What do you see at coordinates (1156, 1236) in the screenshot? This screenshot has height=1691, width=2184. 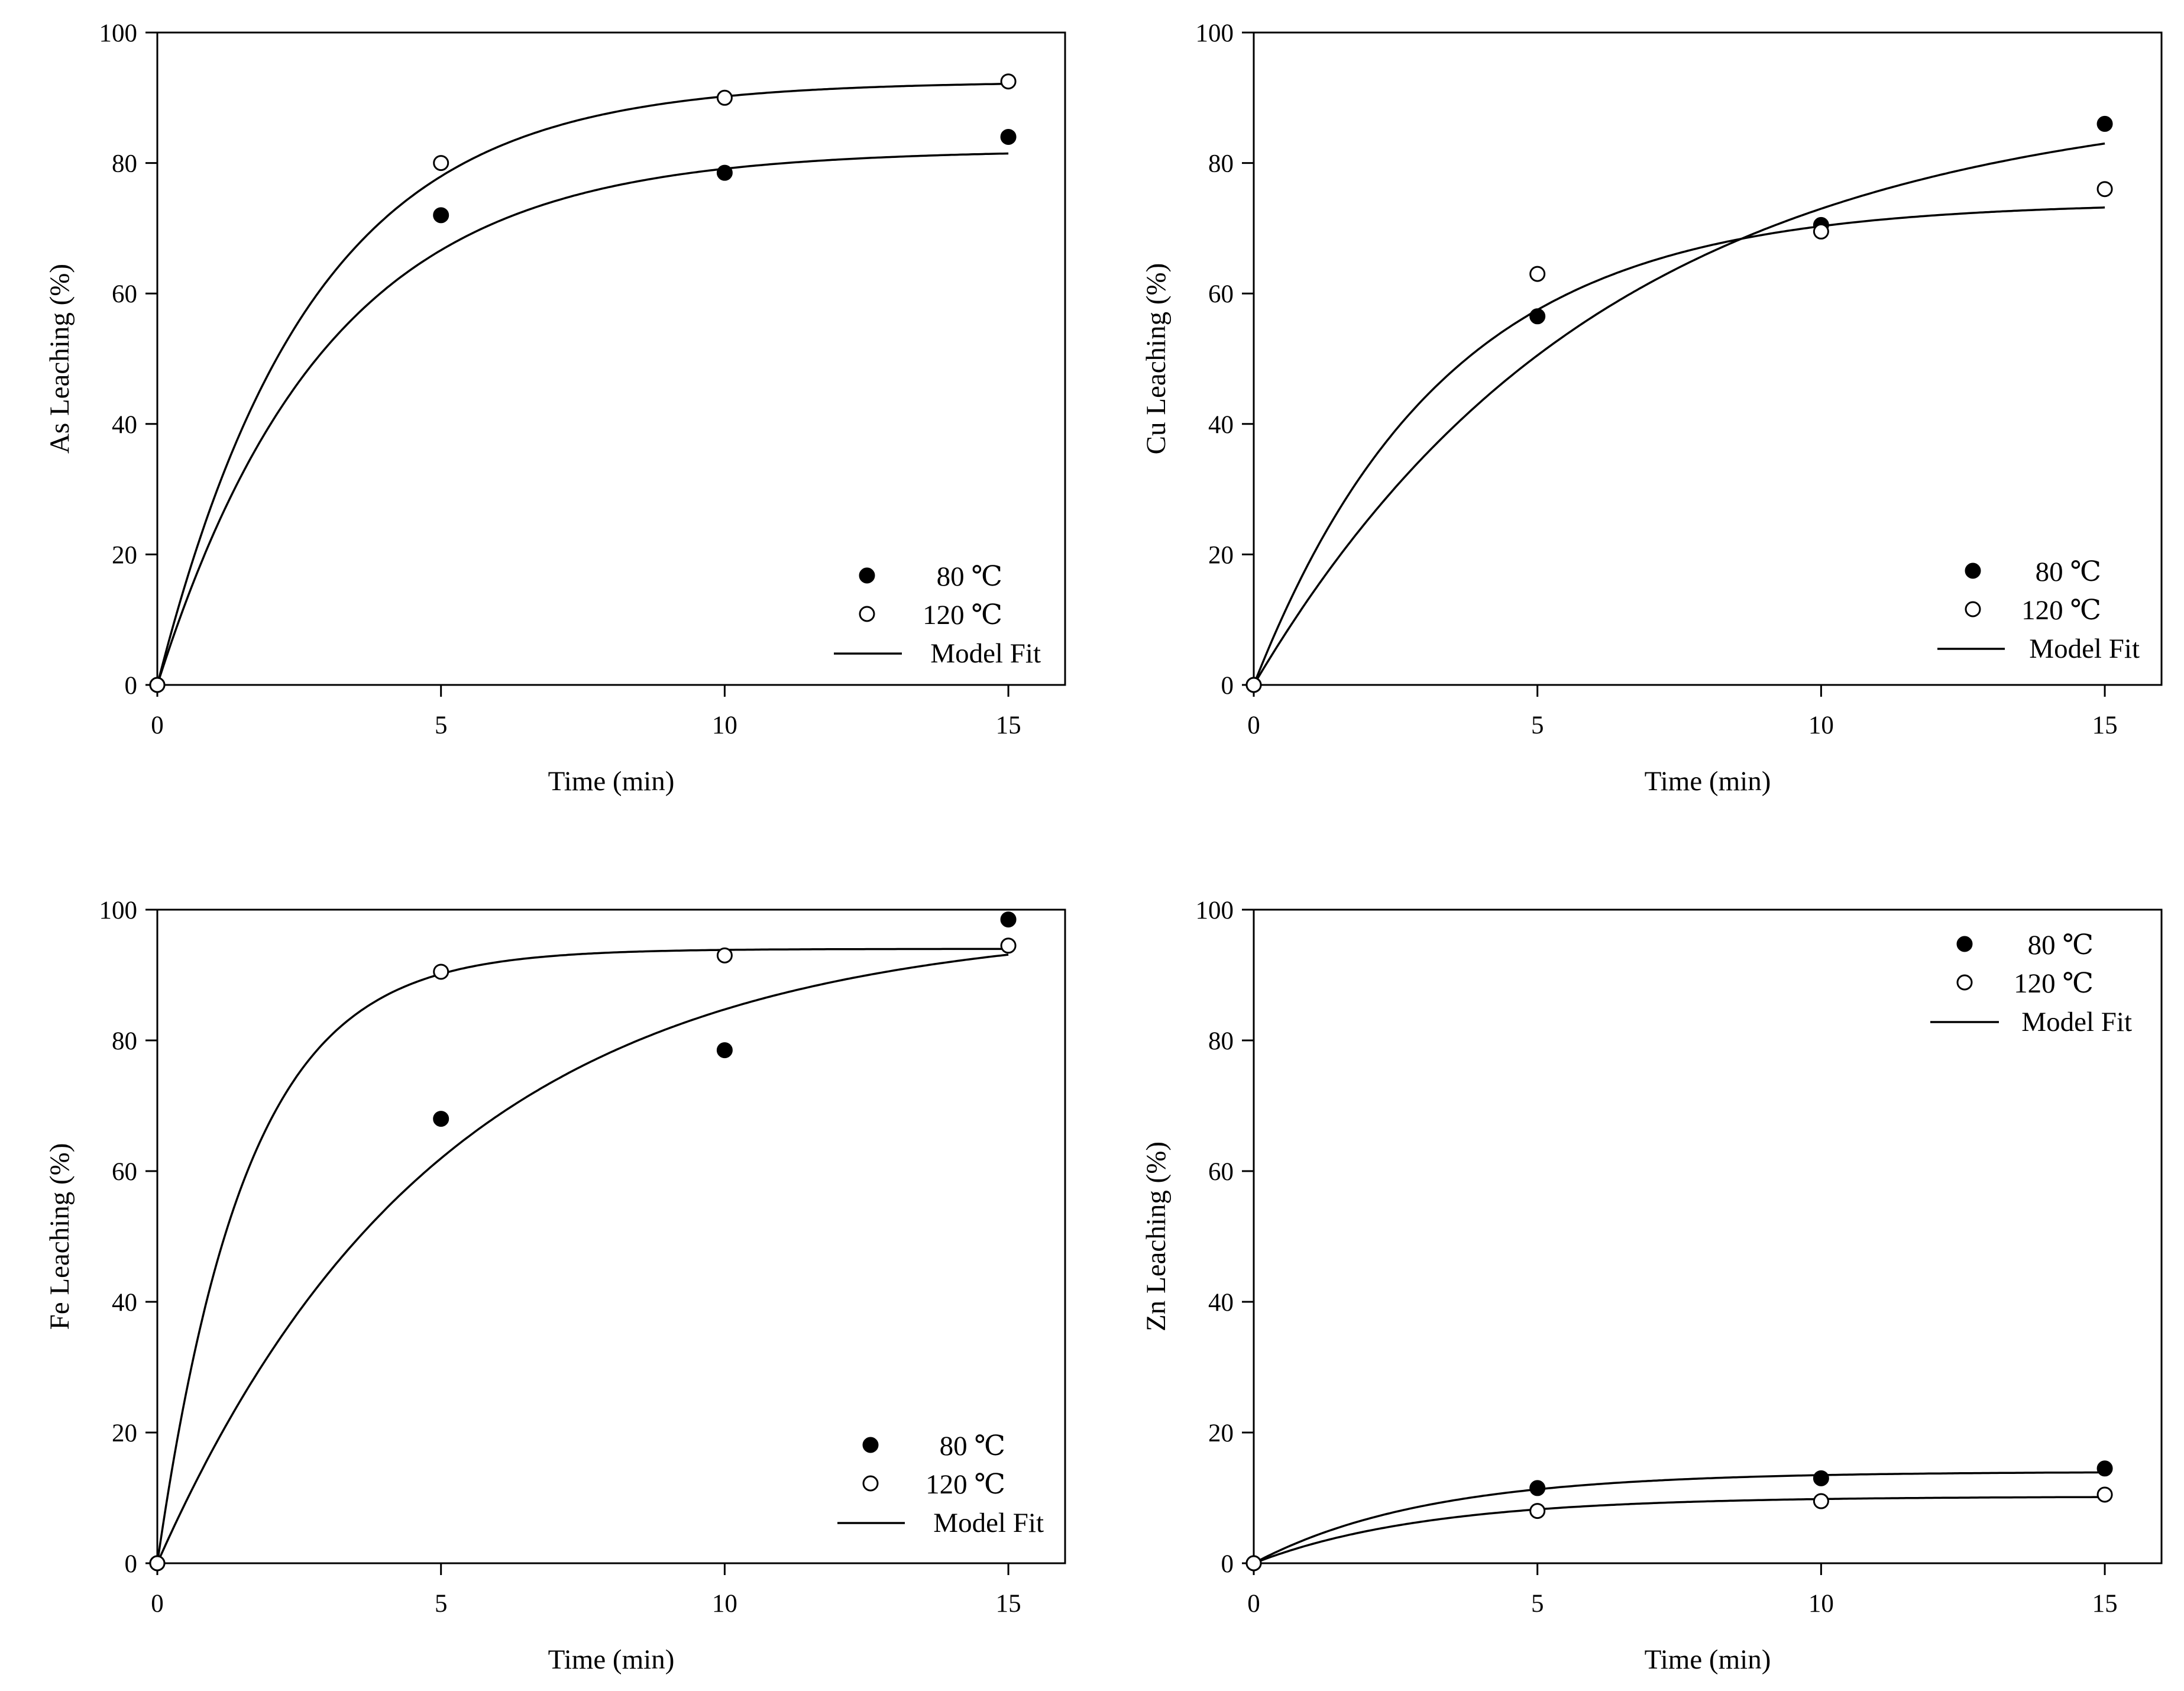 I see `y-axis-label: Zn Leaching (%)` at bounding box center [1156, 1236].